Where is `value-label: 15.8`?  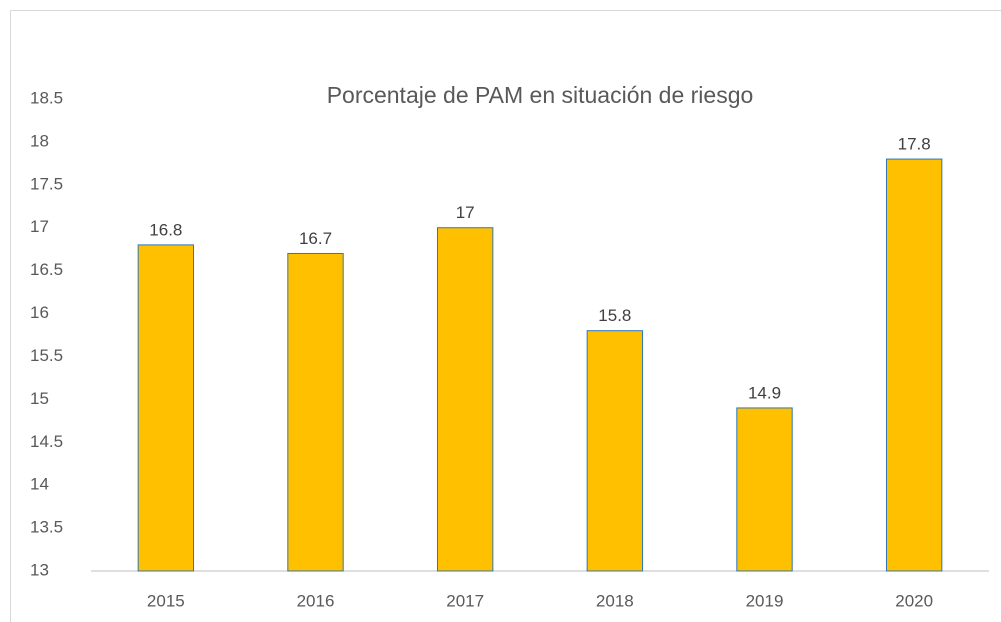 value-label: 15.8 is located at coordinates (614, 315).